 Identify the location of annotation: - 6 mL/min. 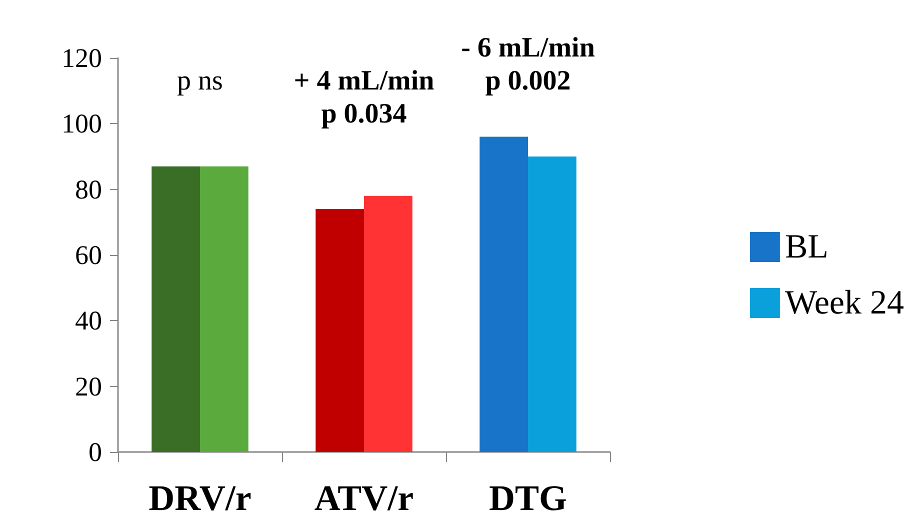
(528, 48).